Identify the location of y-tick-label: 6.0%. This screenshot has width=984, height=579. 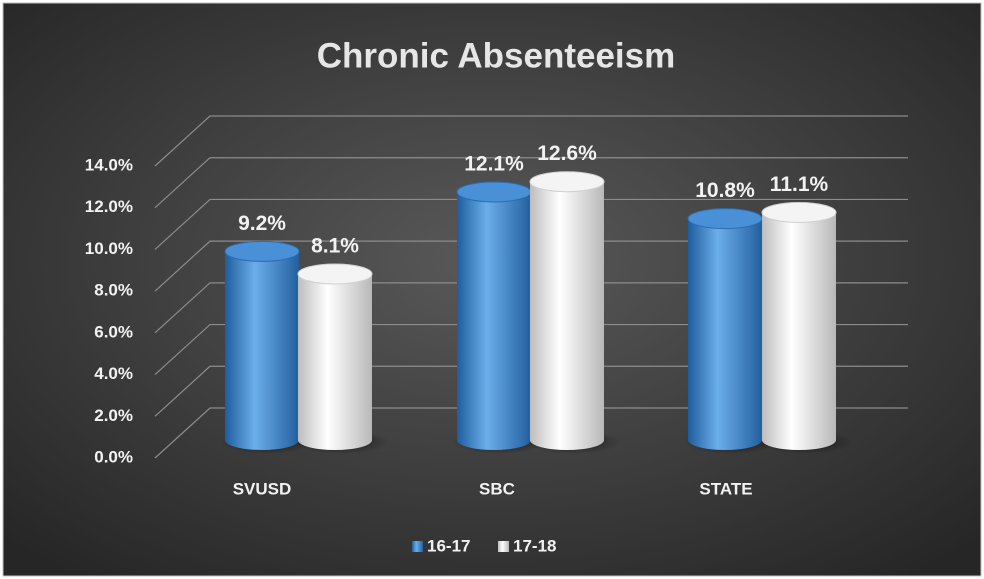
(113, 331).